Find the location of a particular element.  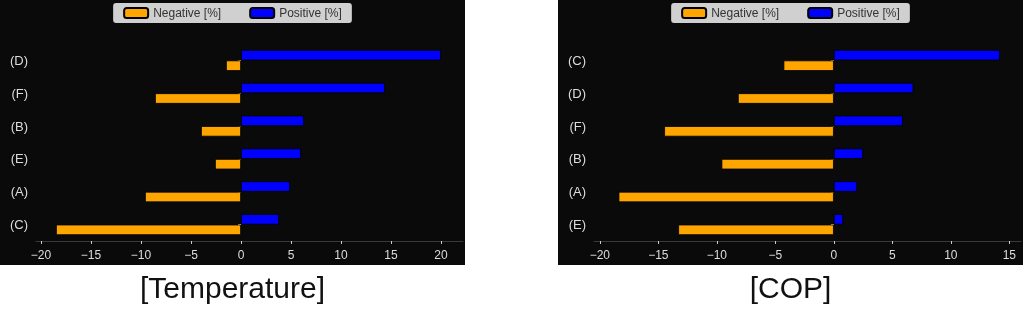

text: [Temperature] is located at coordinates (232, 288).